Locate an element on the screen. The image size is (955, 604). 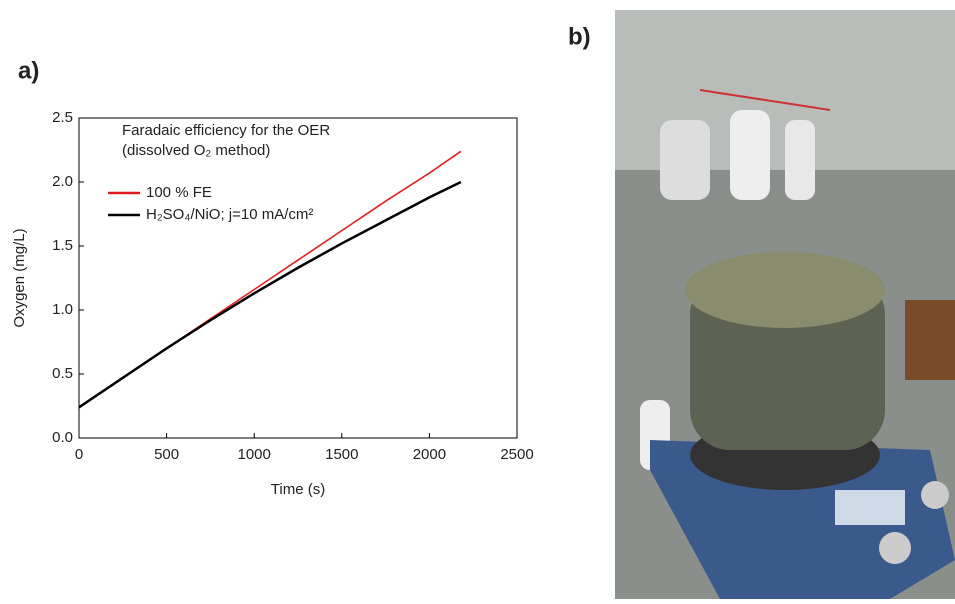
y-tick-label: 2.0 is located at coordinates (62, 181).